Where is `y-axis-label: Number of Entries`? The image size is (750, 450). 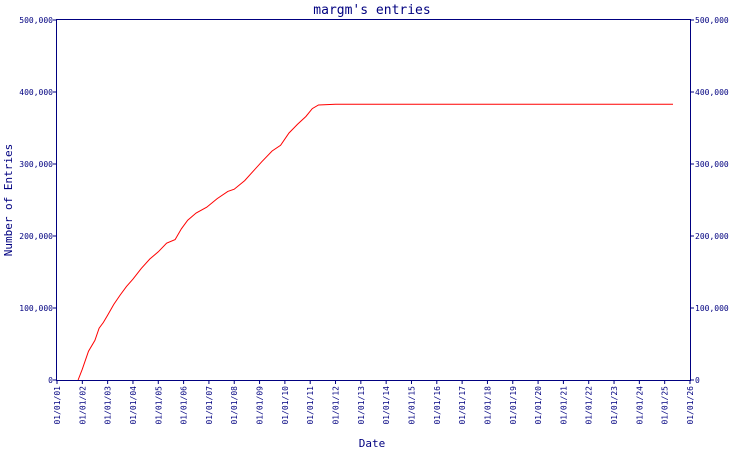 y-axis-label: Number of Entries is located at coordinates (8, 200).